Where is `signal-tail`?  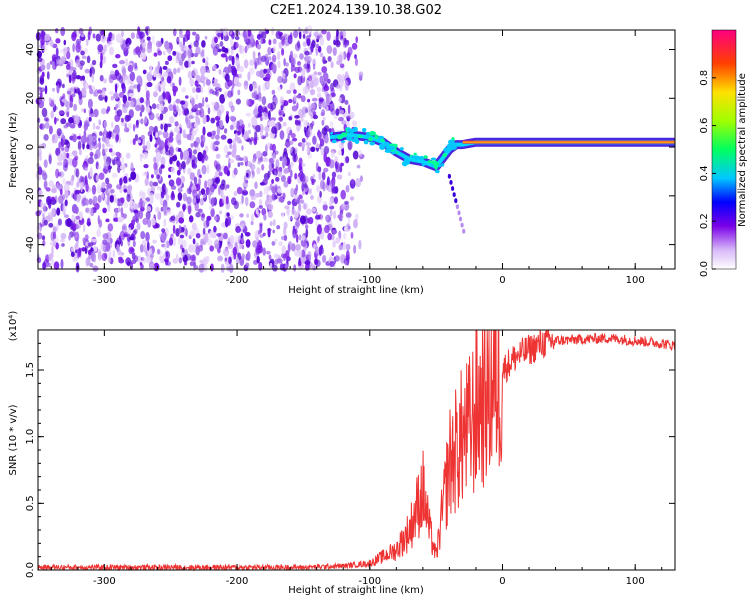
signal-tail is located at coordinates (457, 207).